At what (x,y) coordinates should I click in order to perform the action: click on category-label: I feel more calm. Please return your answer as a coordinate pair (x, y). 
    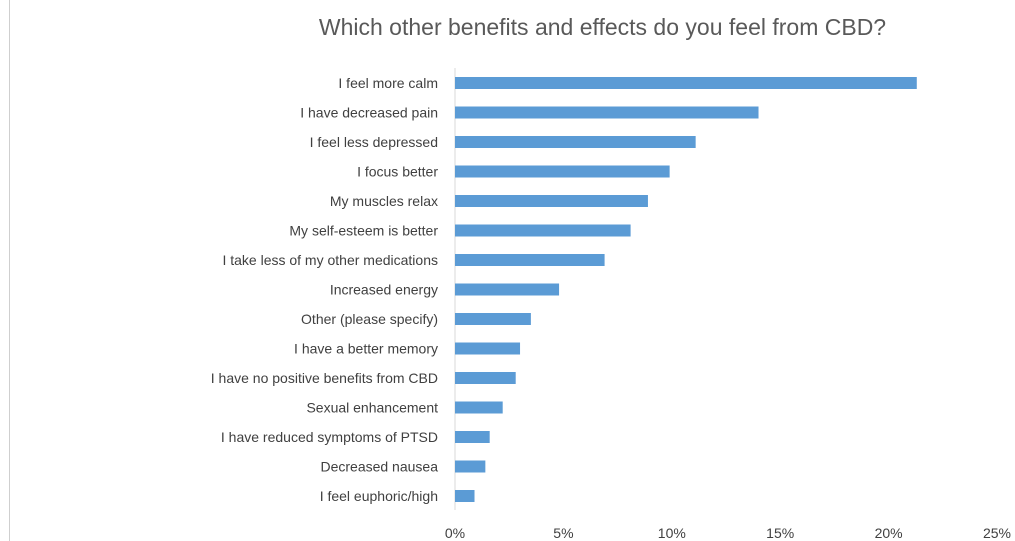
    Looking at the image, I should click on (388, 83).